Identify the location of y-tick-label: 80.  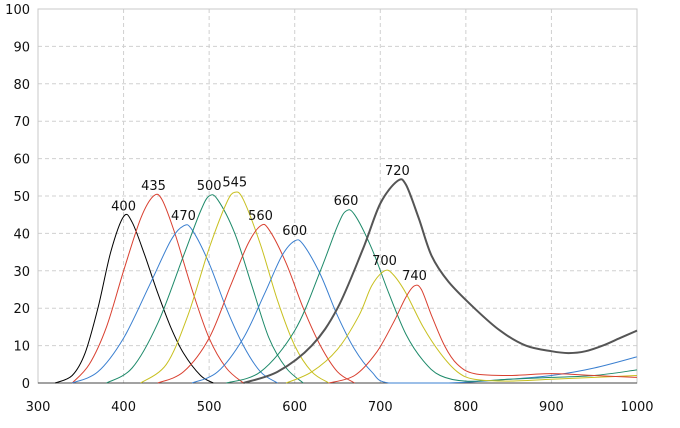
(21, 85).